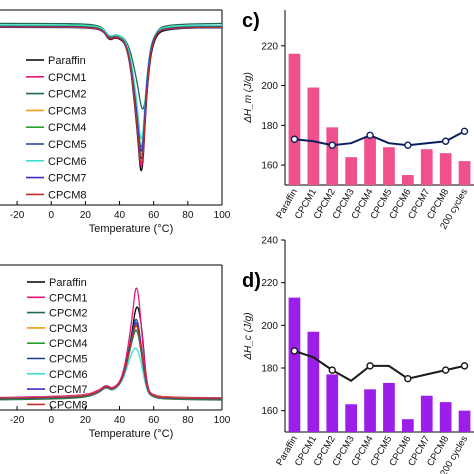 The height and width of the screenshot is (474, 474). What do you see at coordinates (251, 21) in the screenshot?
I see `panel-label: c)` at bounding box center [251, 21].